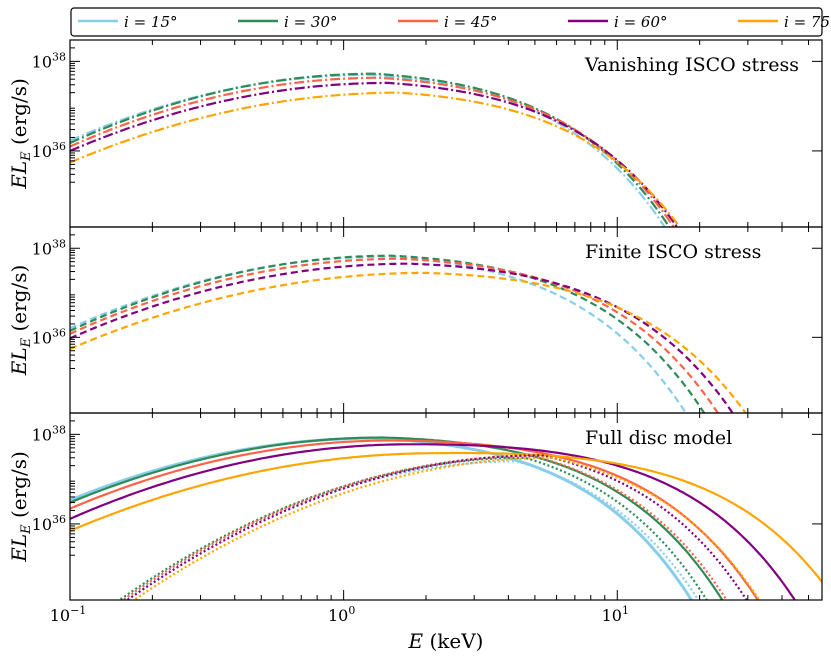  I want to click on legend-label: i = 30°, so click(311, 22).